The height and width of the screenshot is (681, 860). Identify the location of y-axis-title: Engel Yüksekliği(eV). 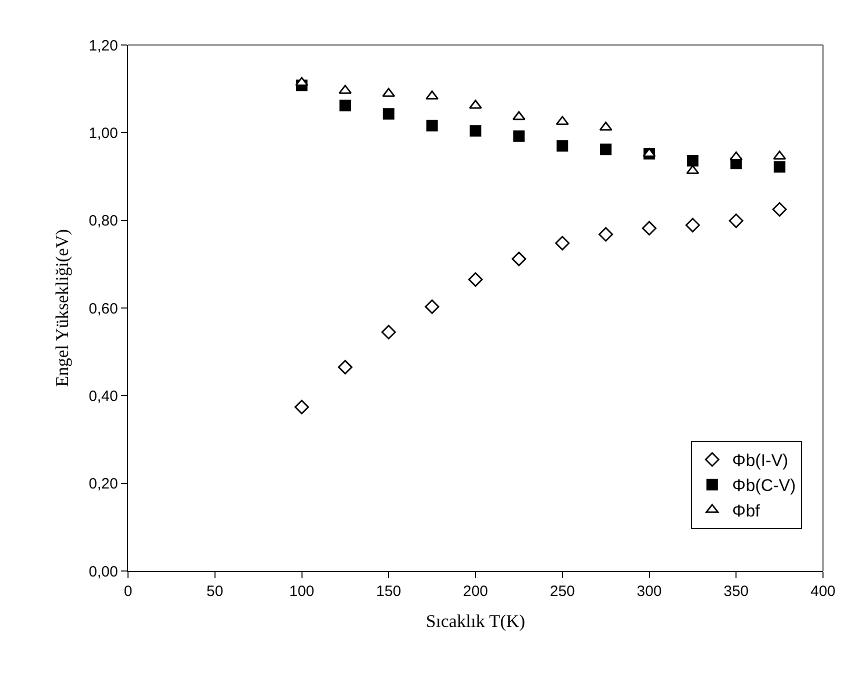
(62, 308).